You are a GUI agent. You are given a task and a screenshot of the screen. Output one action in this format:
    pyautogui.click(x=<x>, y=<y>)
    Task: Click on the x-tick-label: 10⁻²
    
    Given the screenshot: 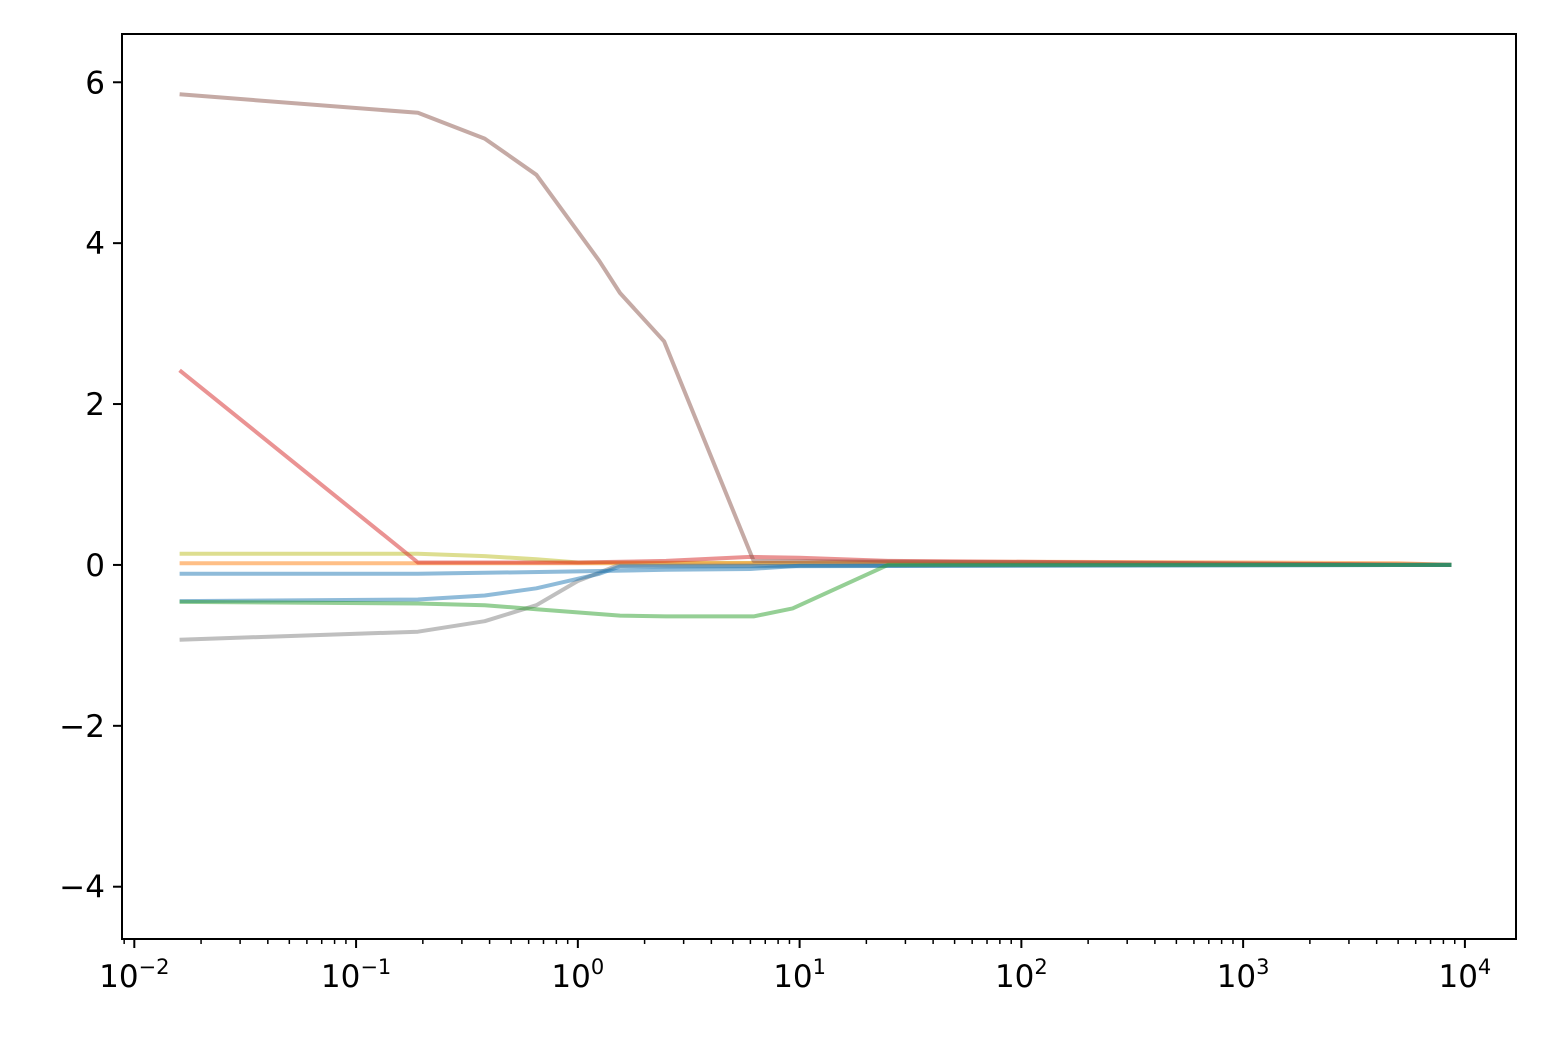 What is the action you would take?
    pyautogui.click(x=134, y=975)
    